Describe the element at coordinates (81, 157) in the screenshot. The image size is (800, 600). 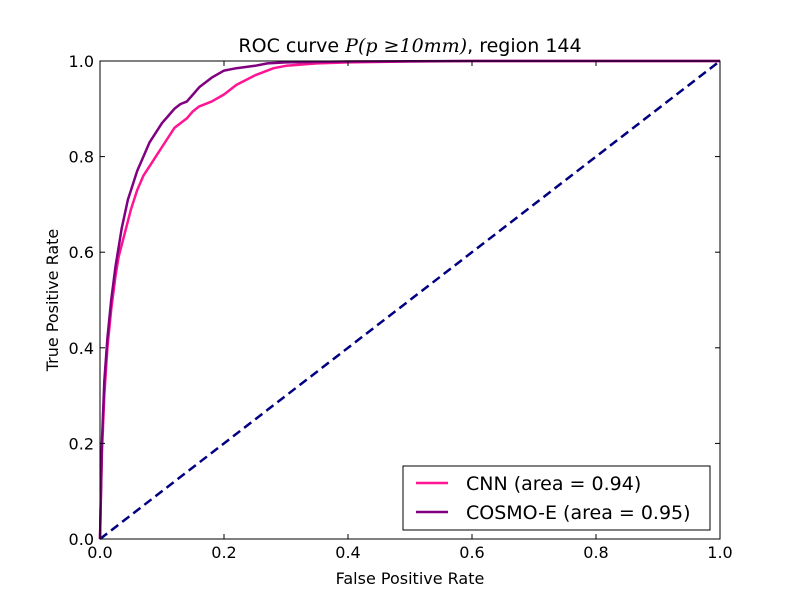
I see `y-tick-label: 0.8` at that location.